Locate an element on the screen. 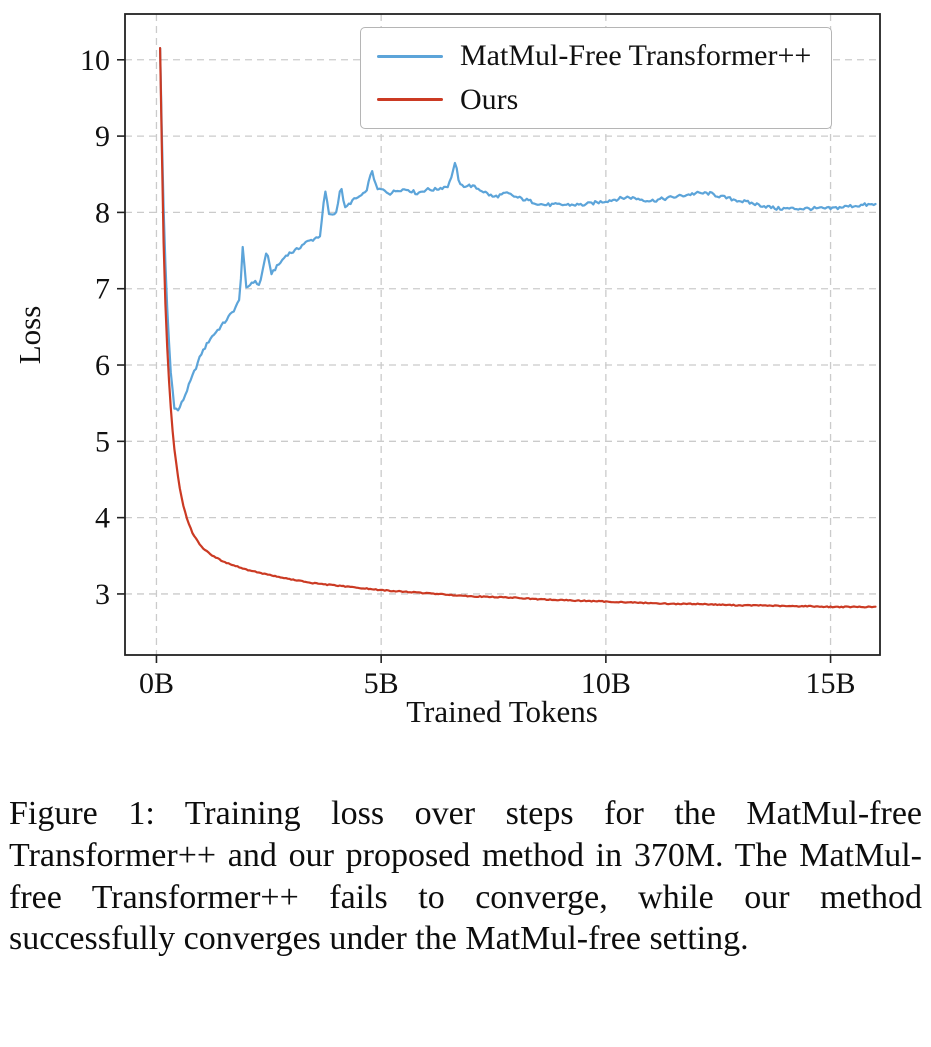 This screenshot has width=931, height=1047. legend: MatMul-Free Transformer++ Ours is located at coordinates (596, 78).